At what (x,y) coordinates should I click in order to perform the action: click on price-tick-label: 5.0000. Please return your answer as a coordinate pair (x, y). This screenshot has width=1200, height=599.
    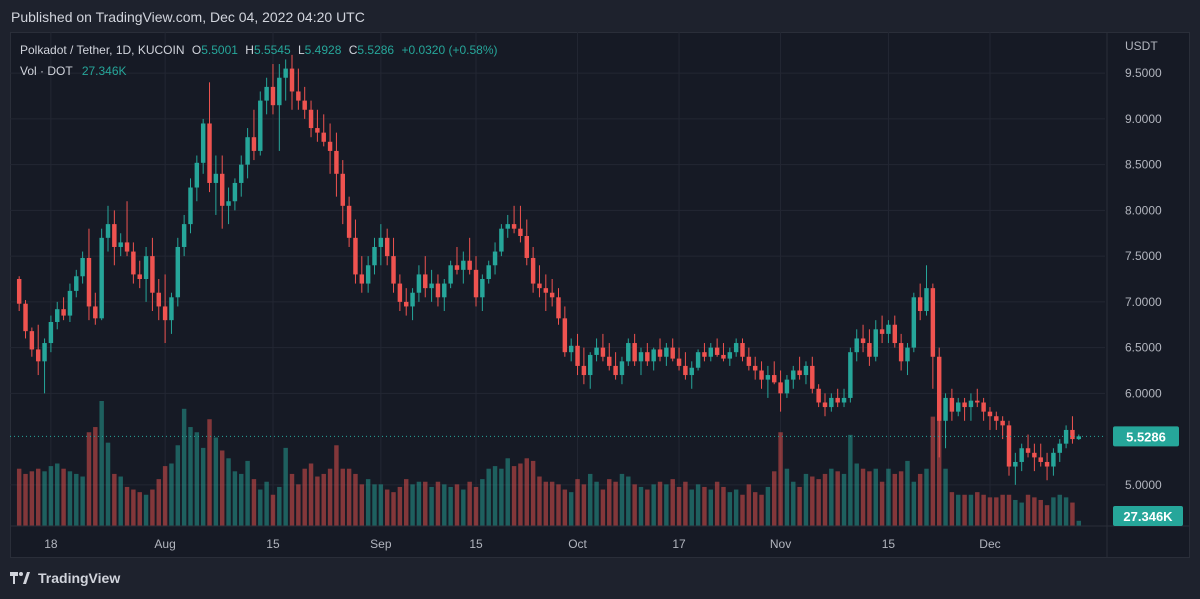
    Looking at the image, I should click on (1143, 485).